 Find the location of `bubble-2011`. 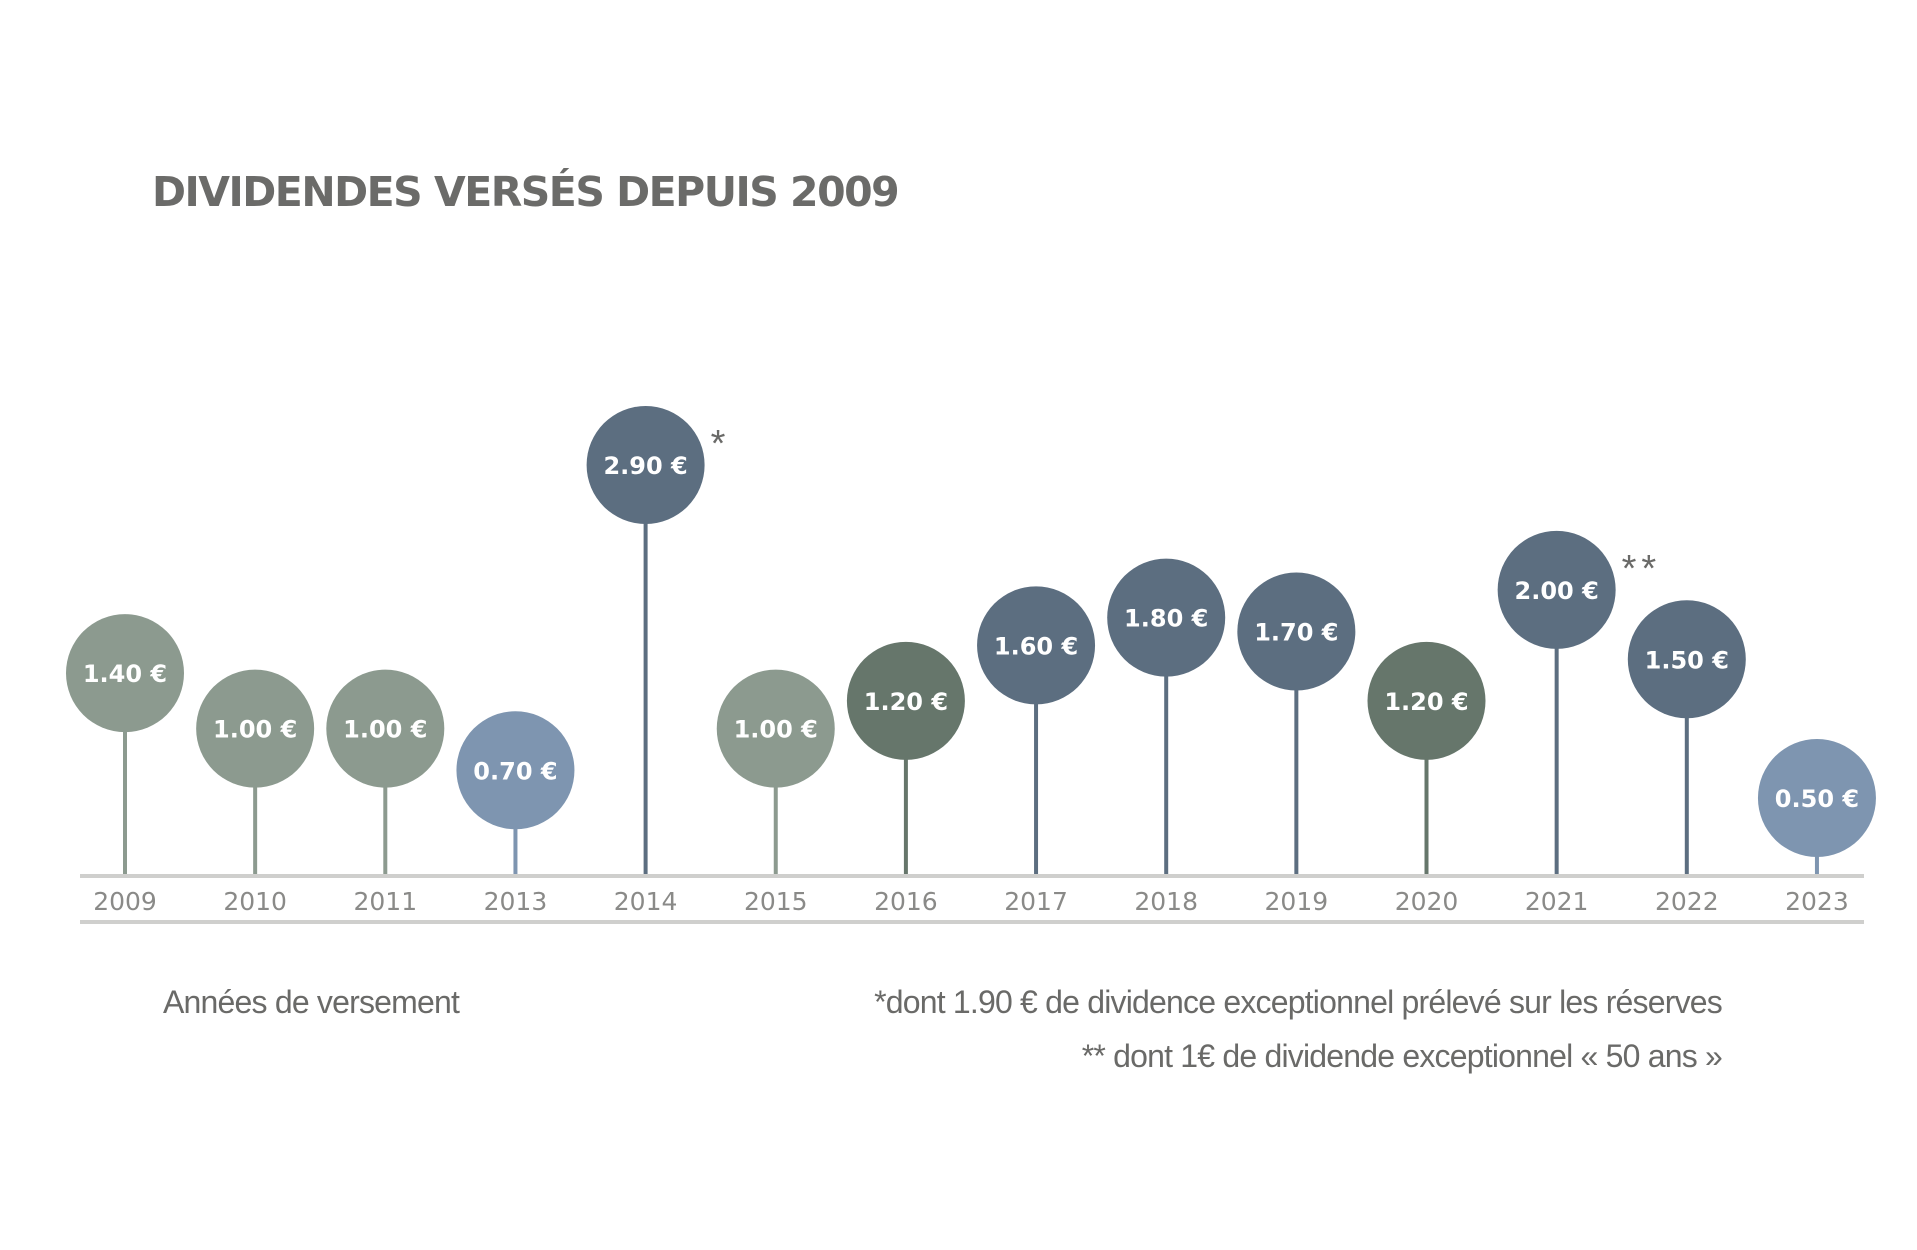

bubble-2011 is located at coordinates (385, 728).